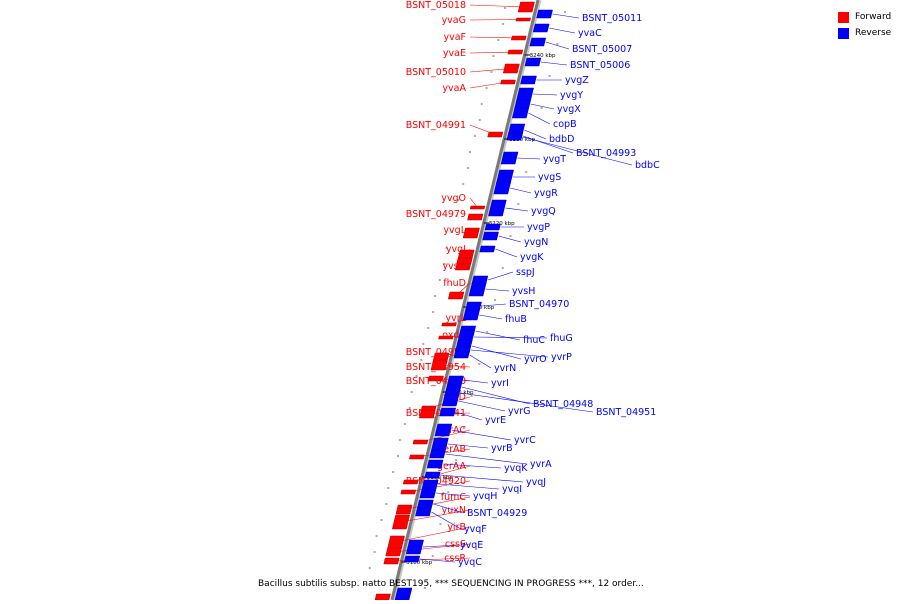 The height and width of the screenshot is (604, 900). Describe the element at coordinates (436, 72) in the screenshot. I see `forward-gene-label: BSNT_05010` at that location.